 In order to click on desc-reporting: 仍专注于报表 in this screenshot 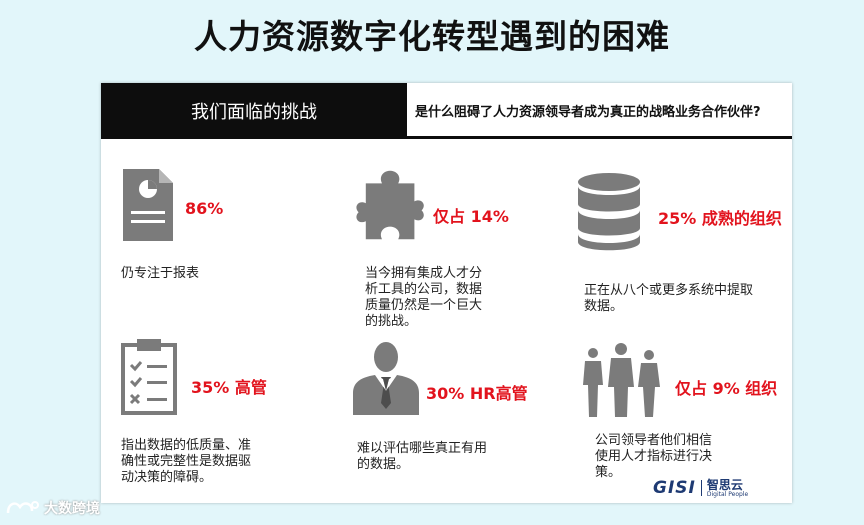, I will do `click(160, 273)`.